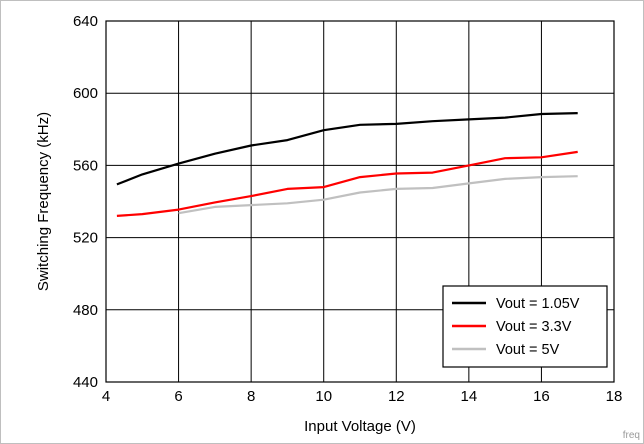  Describe the element at coordinates (85, 382) in the screenshot. I see `y-tick-label: 440` at that location.